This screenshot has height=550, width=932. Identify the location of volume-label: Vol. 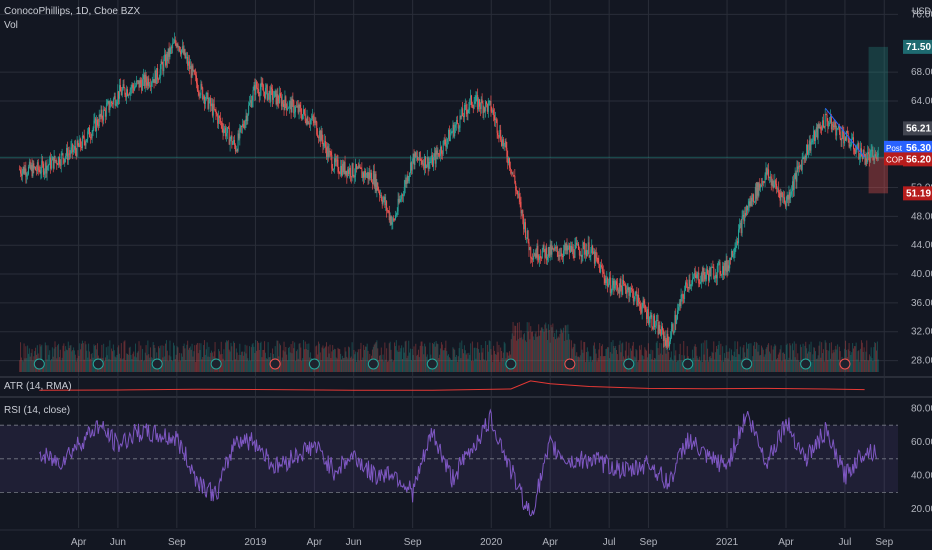
(11, 25).